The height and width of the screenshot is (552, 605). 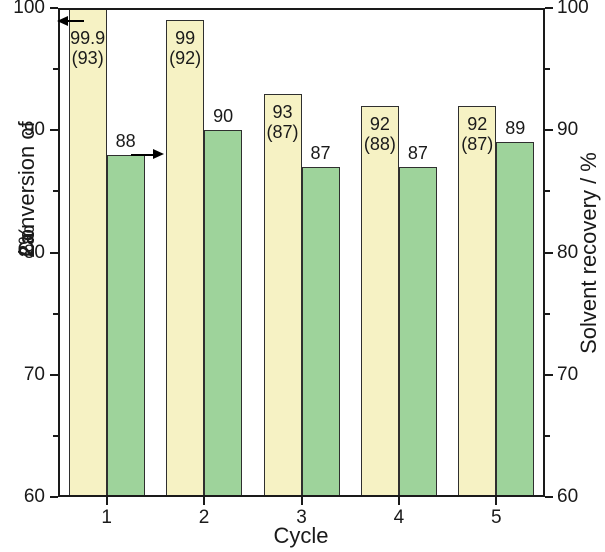 I want to click on conversion-of-2a-bar-label: 93 (87), so click(x=283, y=122).